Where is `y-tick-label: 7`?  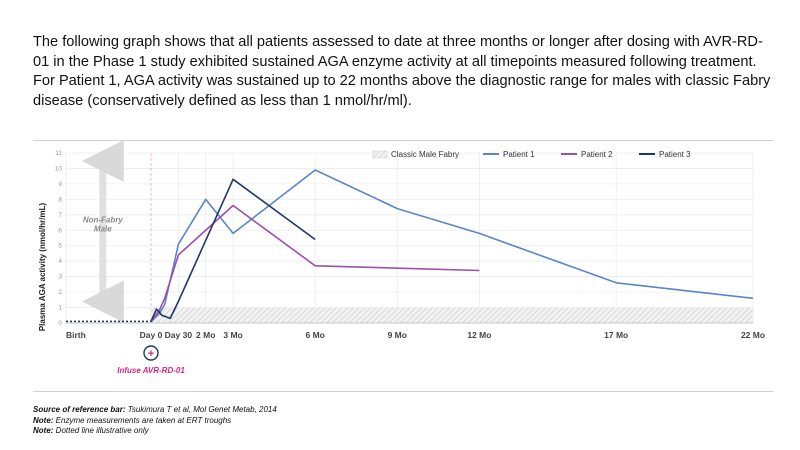 y-tick-label: 7 is located at coordinates (60, 215).